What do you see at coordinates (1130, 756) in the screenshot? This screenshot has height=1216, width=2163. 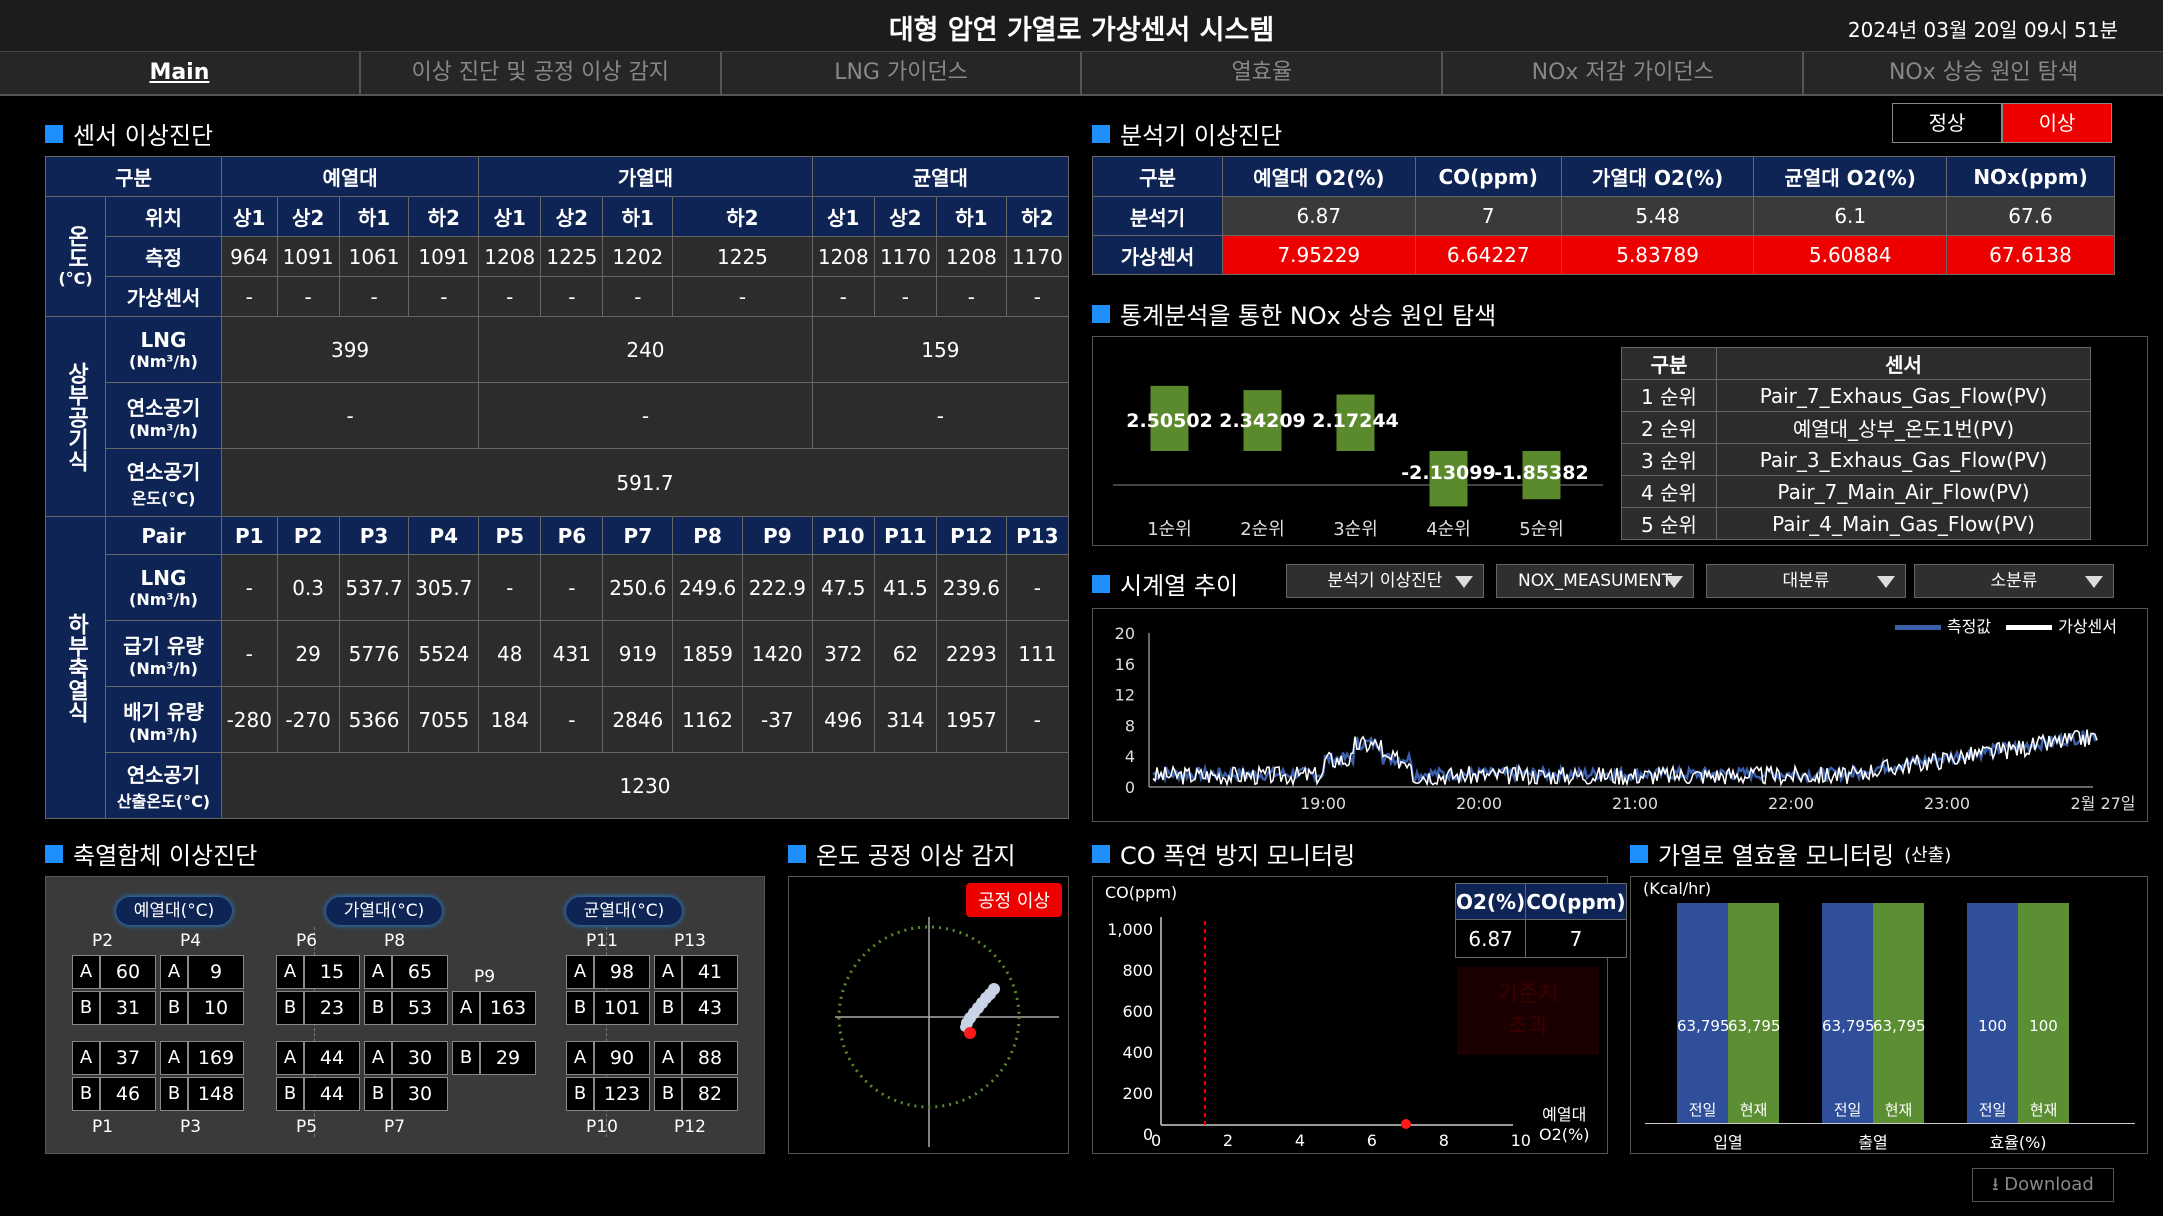 I see `ts-y-tick: 4` at bounding box center [1130, 756].